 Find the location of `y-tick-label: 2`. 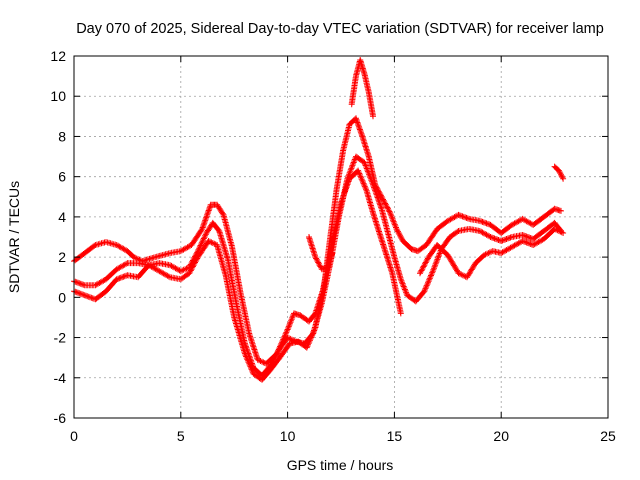

y-tick-label: 2 is located at coordinates (62, 257).